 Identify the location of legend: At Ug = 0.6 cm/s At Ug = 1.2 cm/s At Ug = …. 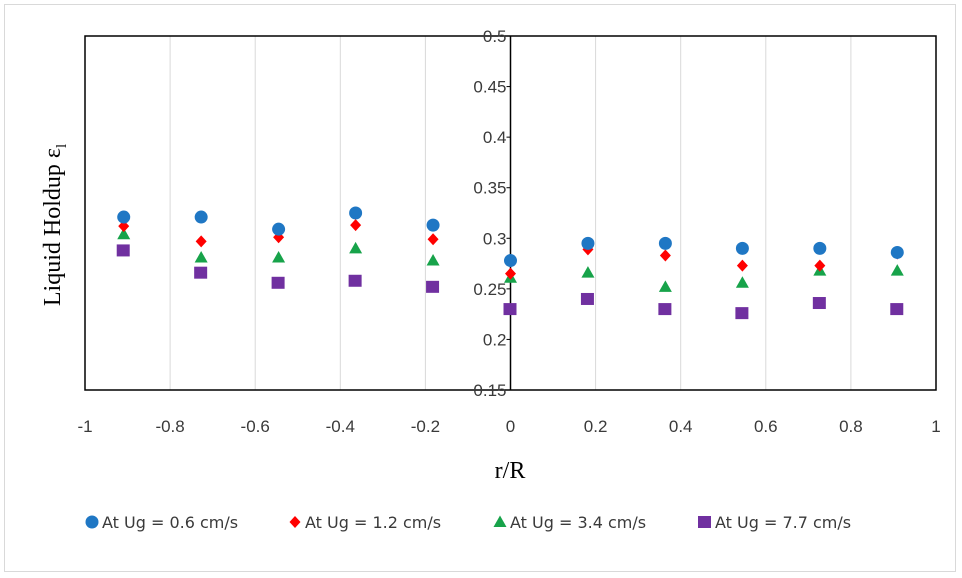
(468, 522).